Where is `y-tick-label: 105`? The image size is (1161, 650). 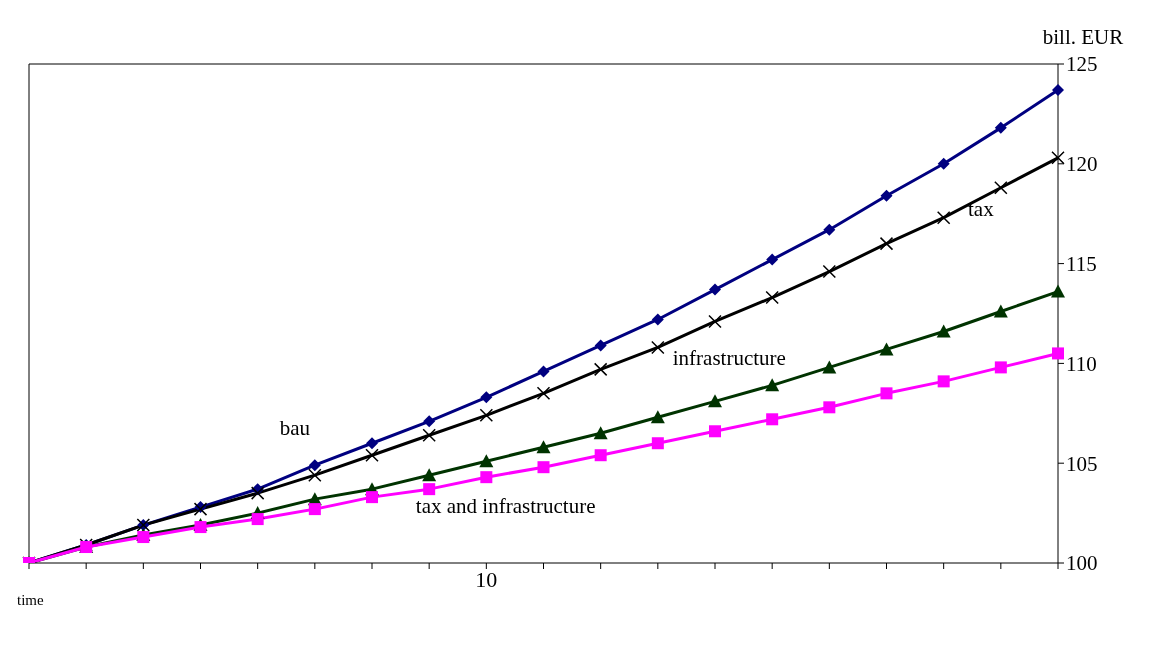 y-tick-label: 105 is located at coordinates (1082, 463).